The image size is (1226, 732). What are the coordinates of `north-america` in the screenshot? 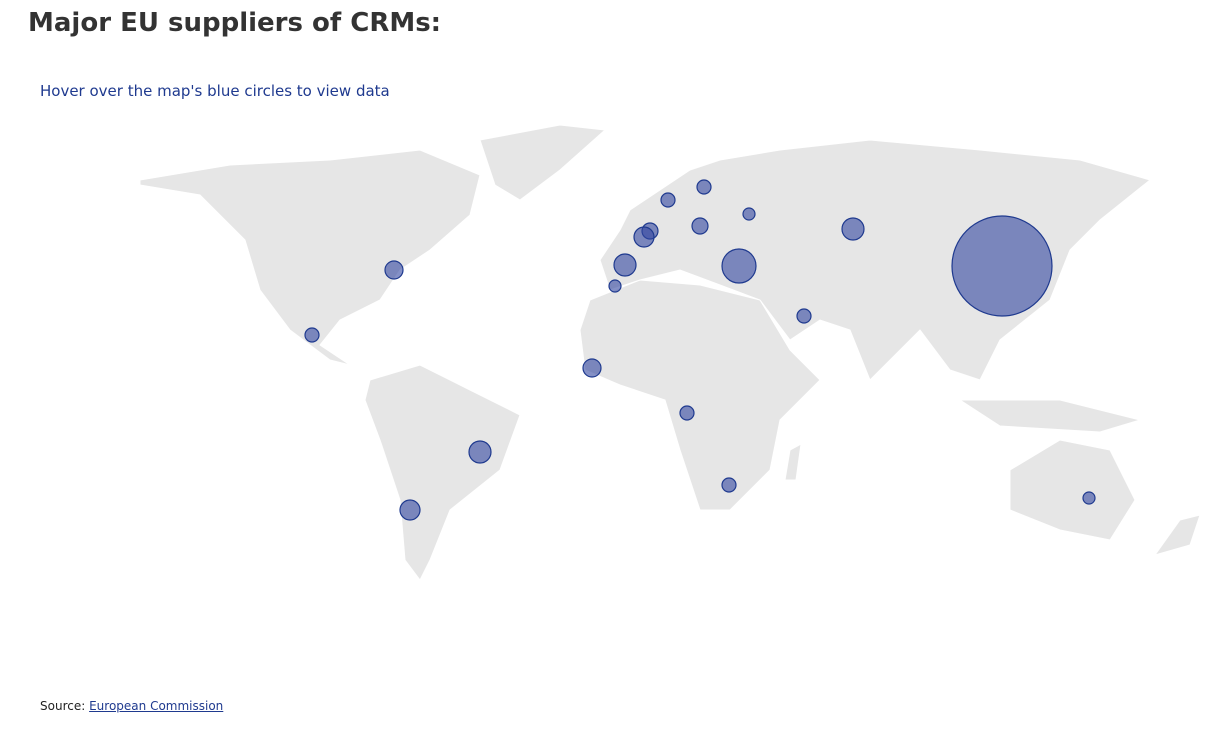 It's located at (310, 257).